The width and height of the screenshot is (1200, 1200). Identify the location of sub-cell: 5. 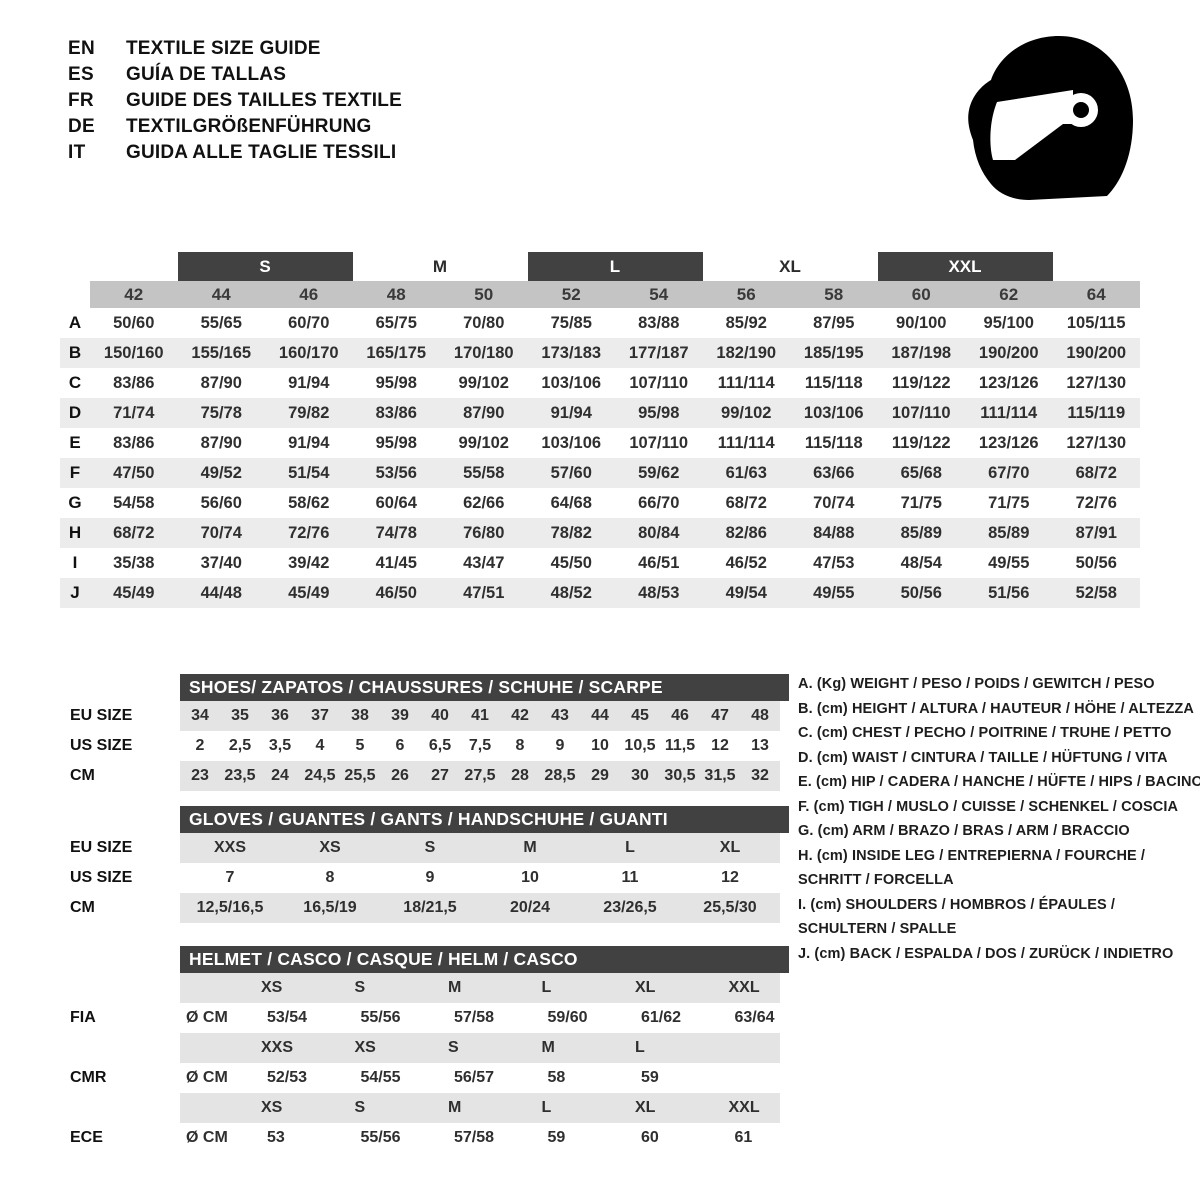
(360, 745).